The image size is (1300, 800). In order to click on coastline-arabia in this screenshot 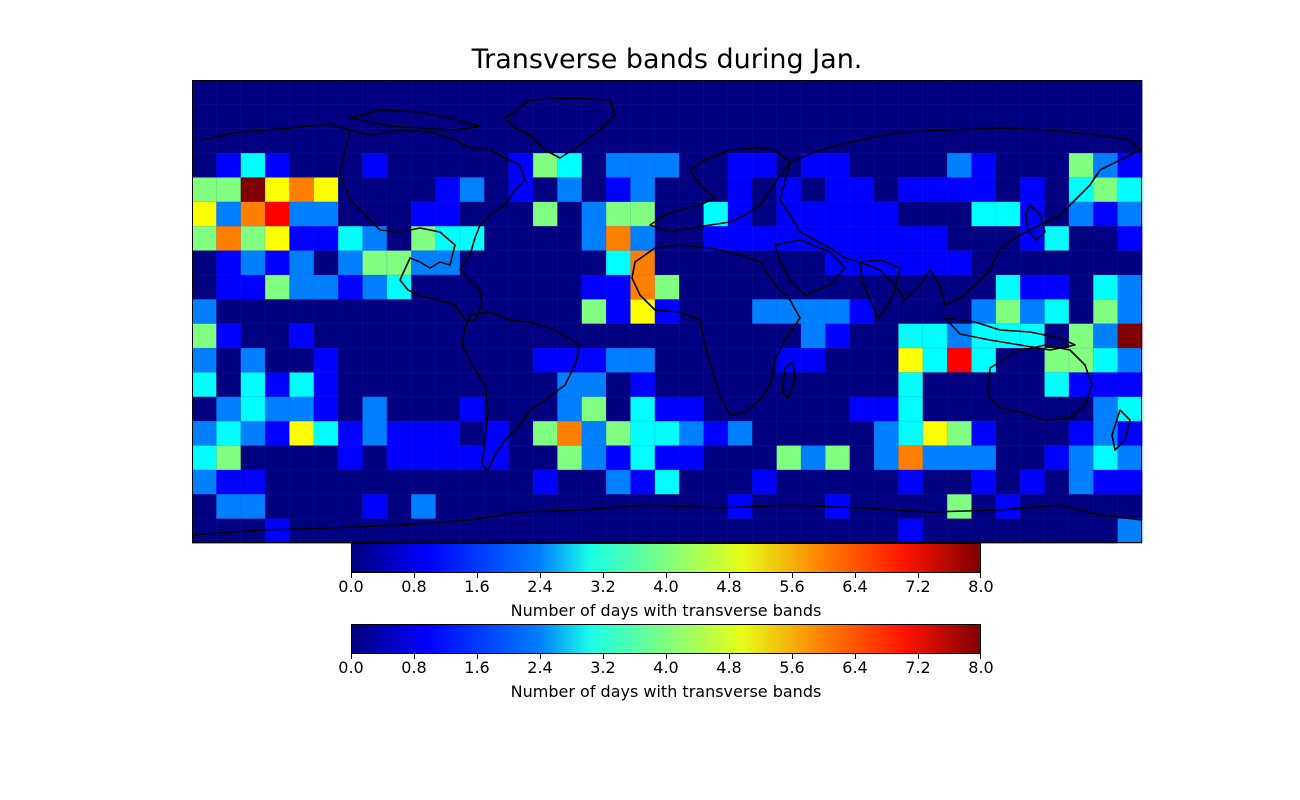, I will do `click(810, 267)`.